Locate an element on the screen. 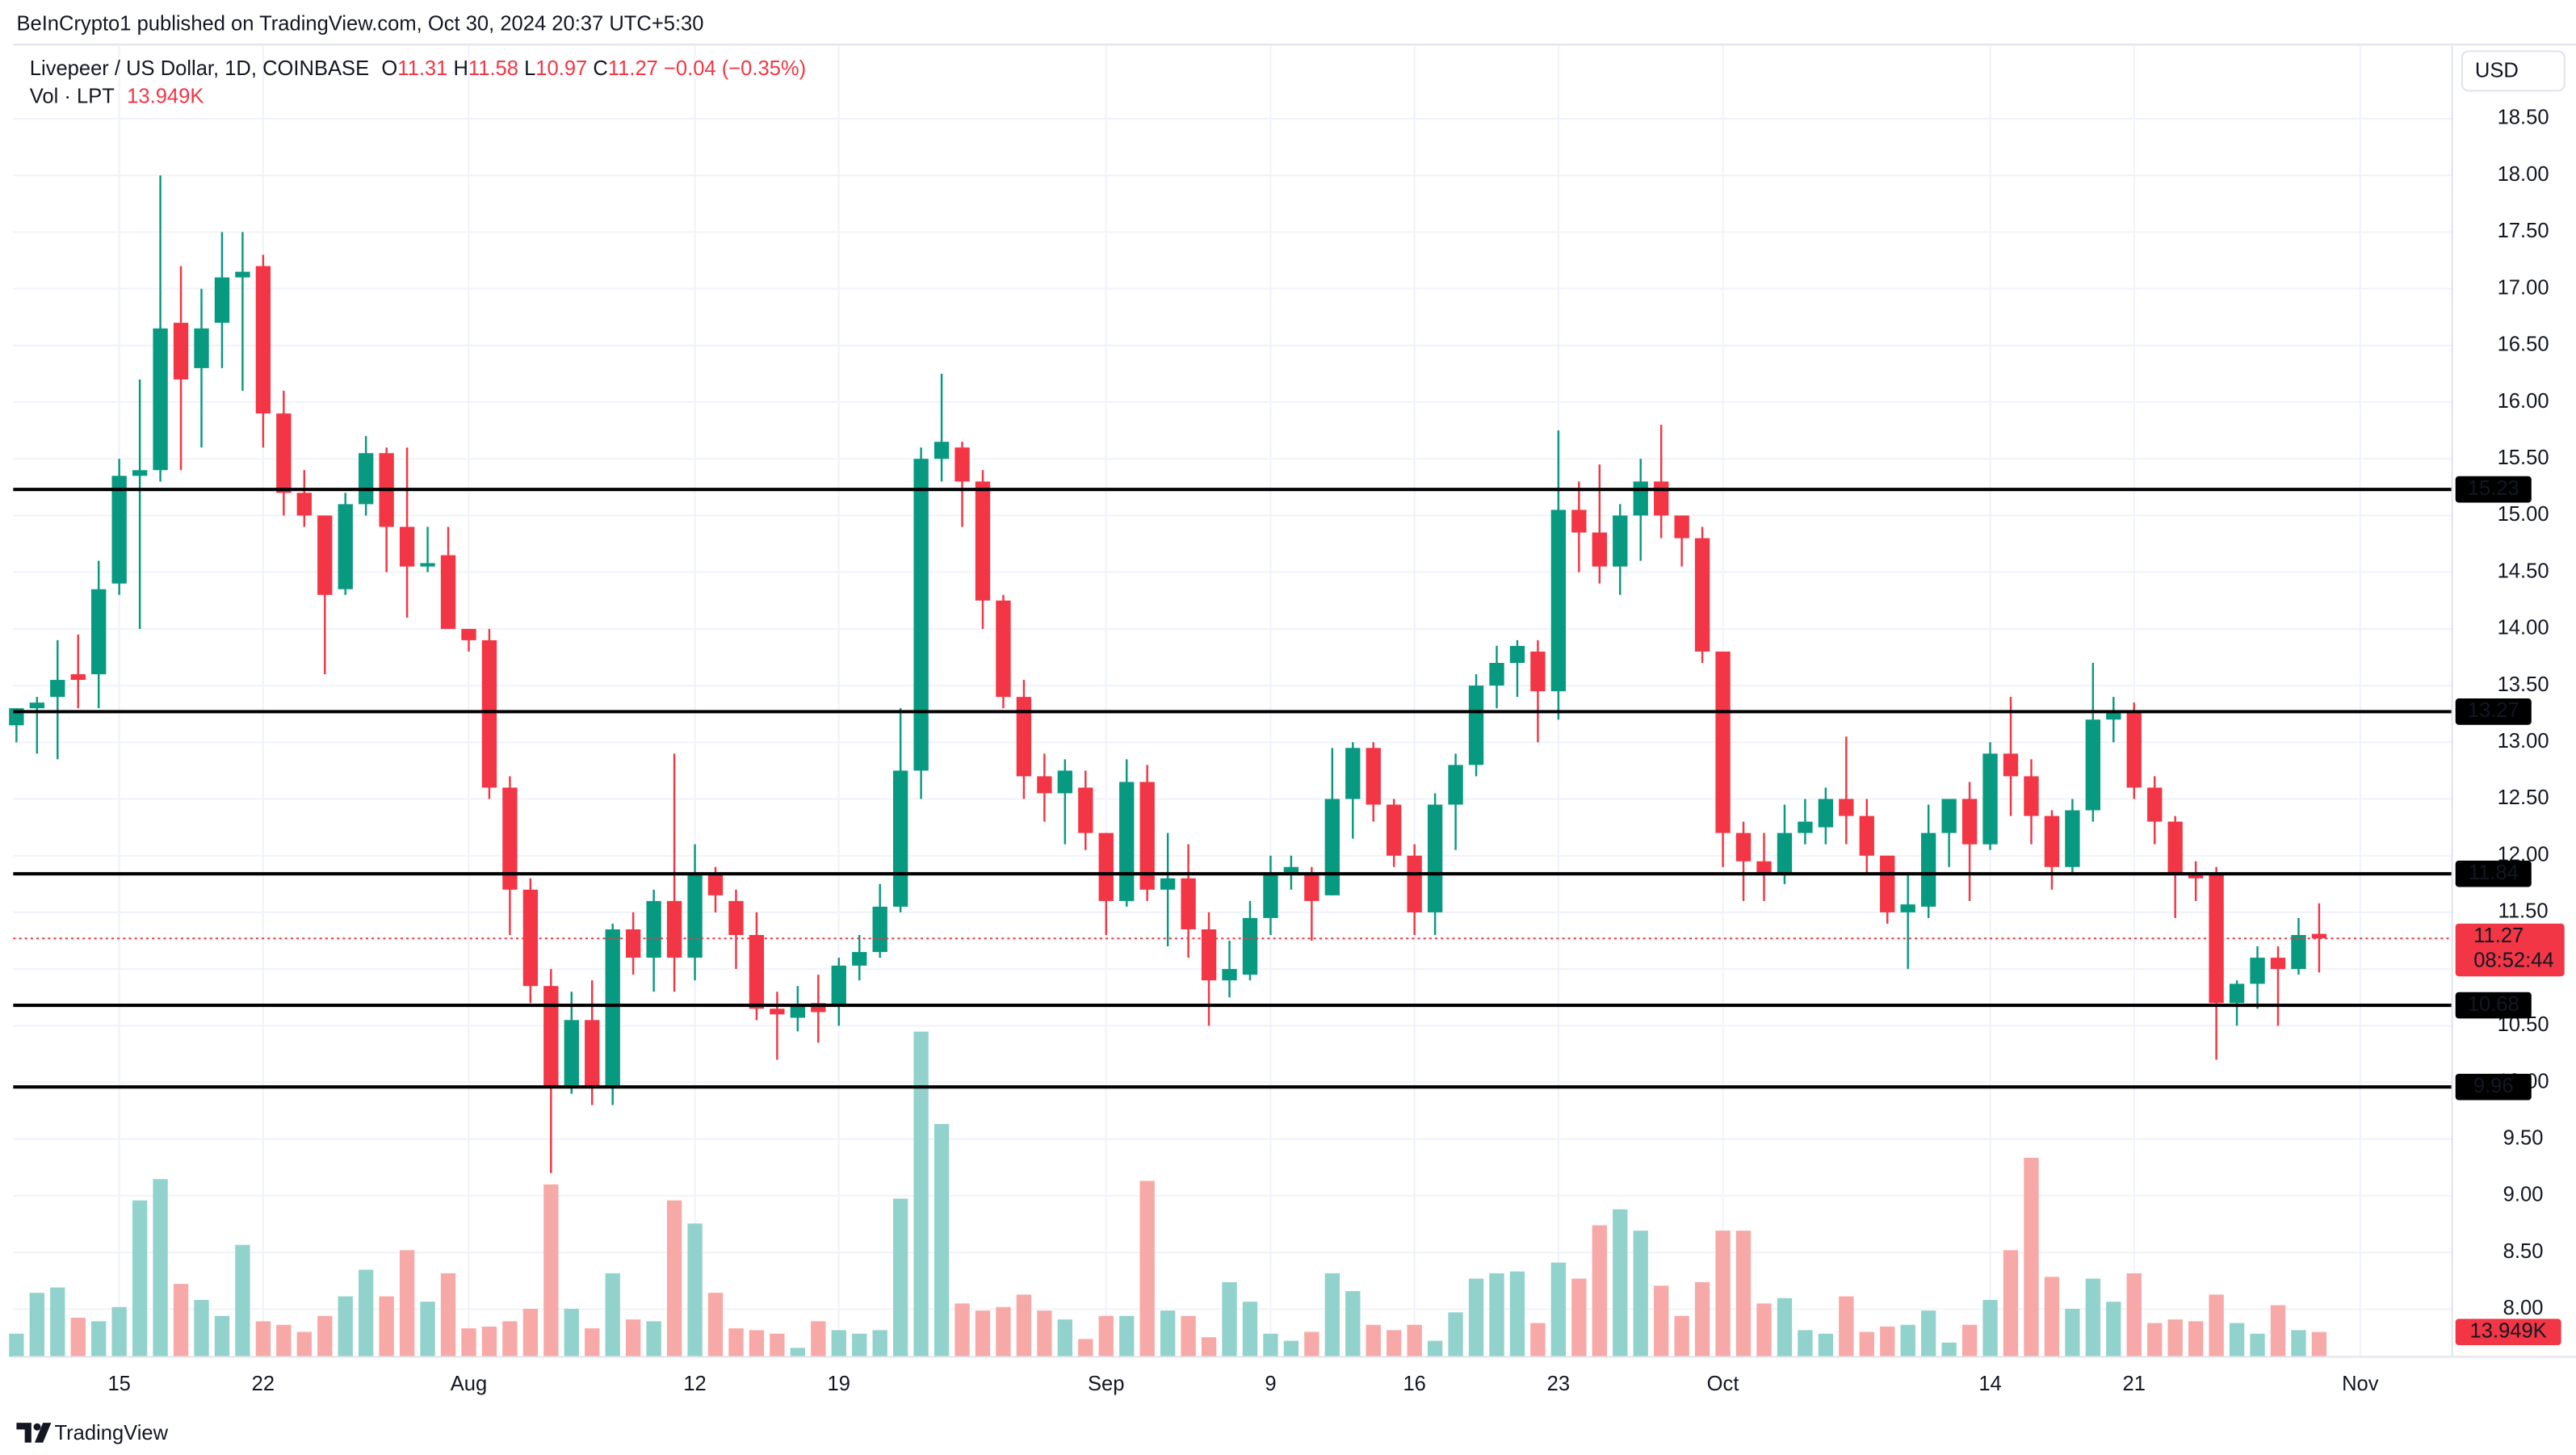 The height and width of the screenshot is (1455, 2576). x-tick-label: Nov is located at coordinates (2360, 1384).